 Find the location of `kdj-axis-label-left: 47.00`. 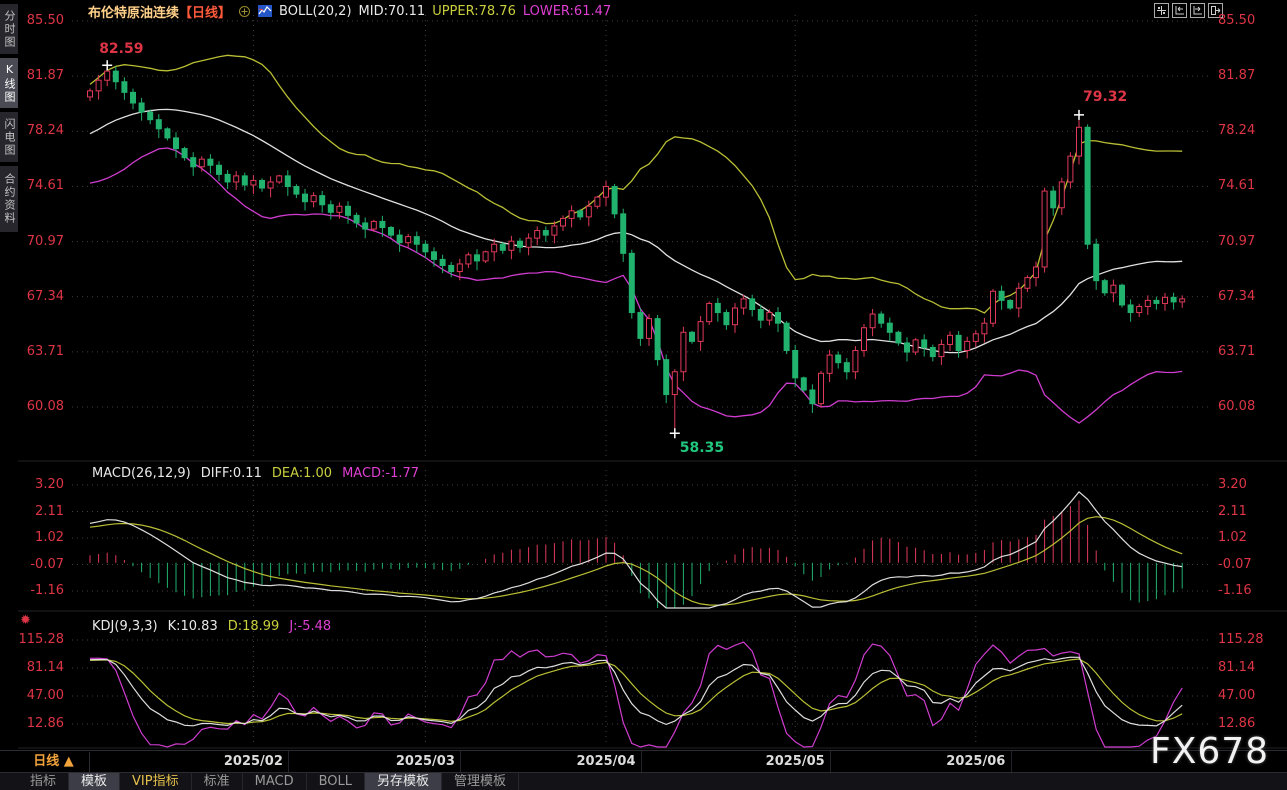

kdj-axis-label-left: 47.00 is located at coordinates (45, 695).